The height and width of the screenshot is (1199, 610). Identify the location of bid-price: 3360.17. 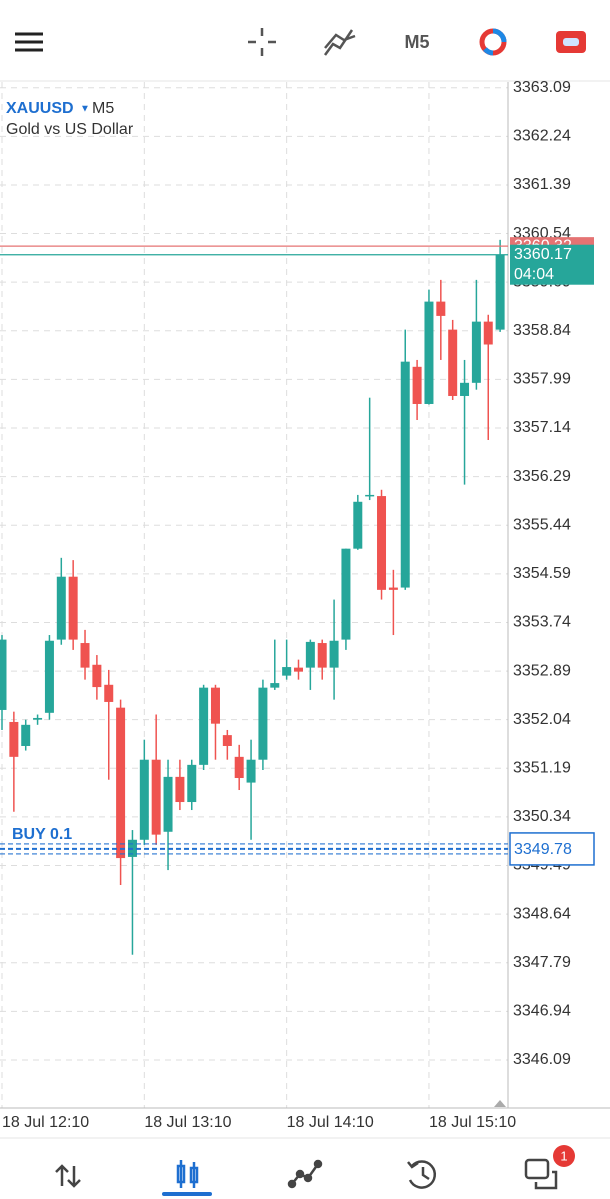
(543, 254).